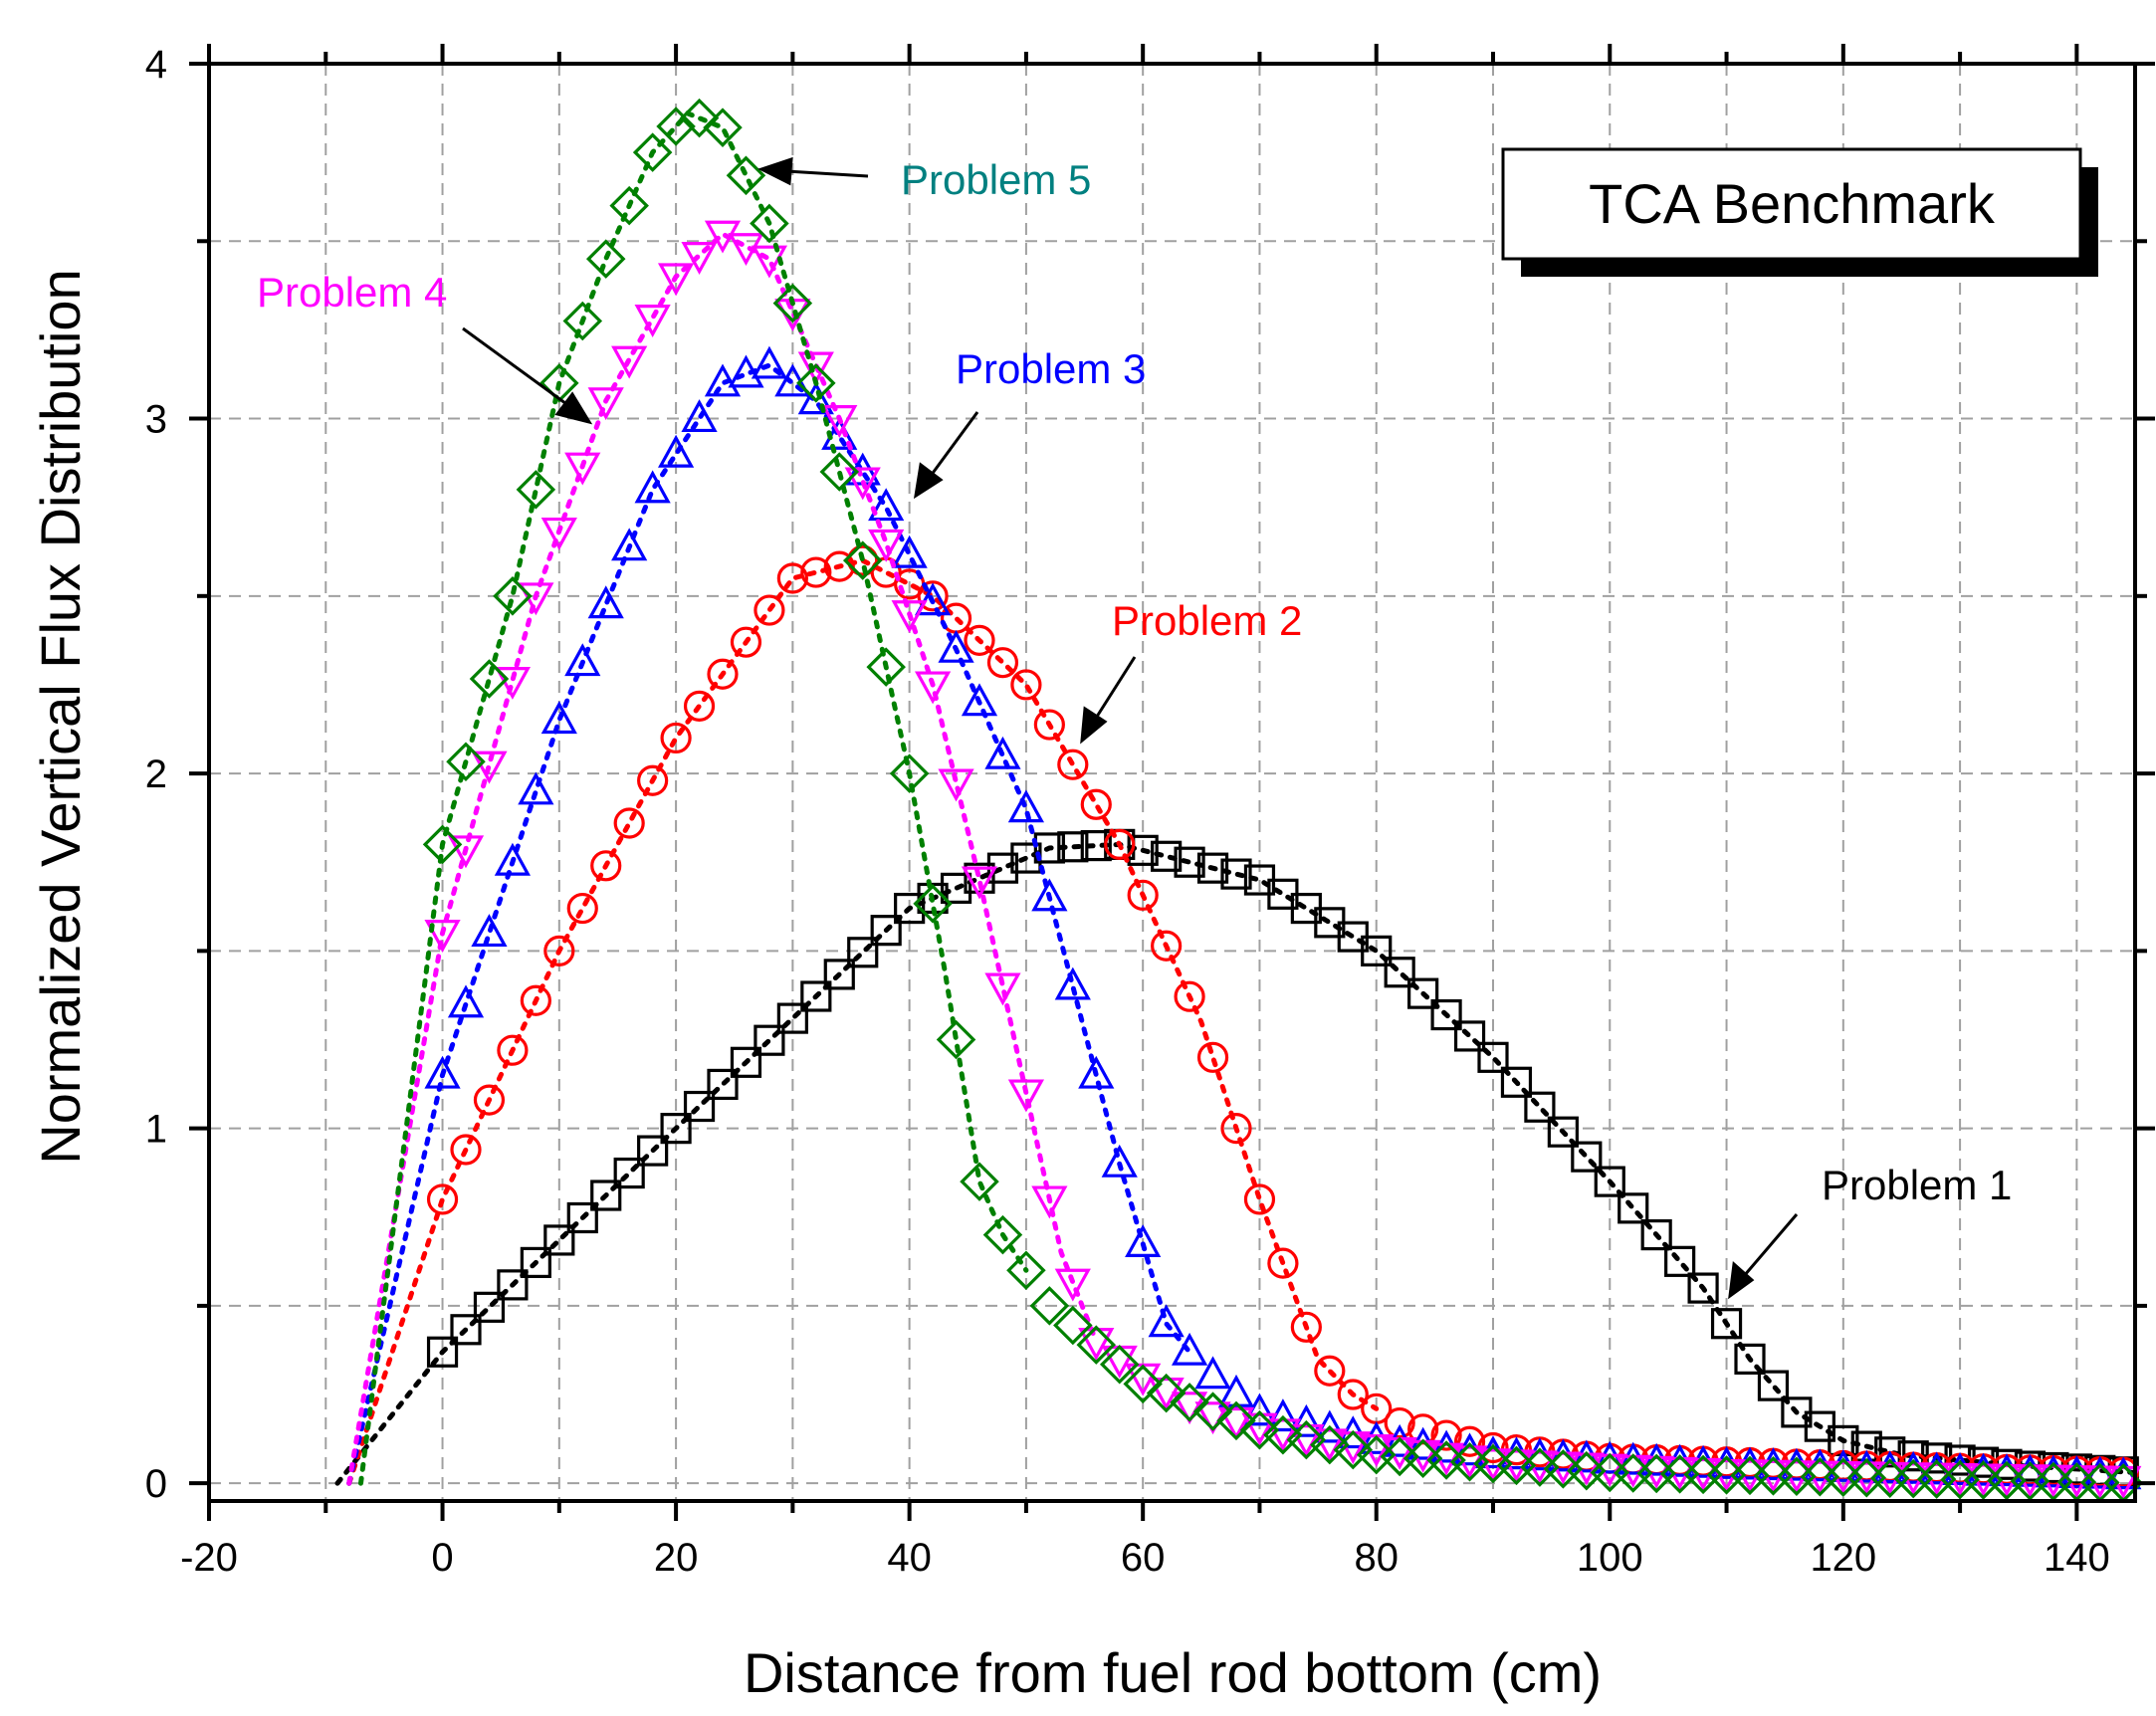  Describe the element at coordinates (1917, 1185) in the screenshot. I see `annotation-problem-1: Problem 1` at that location.